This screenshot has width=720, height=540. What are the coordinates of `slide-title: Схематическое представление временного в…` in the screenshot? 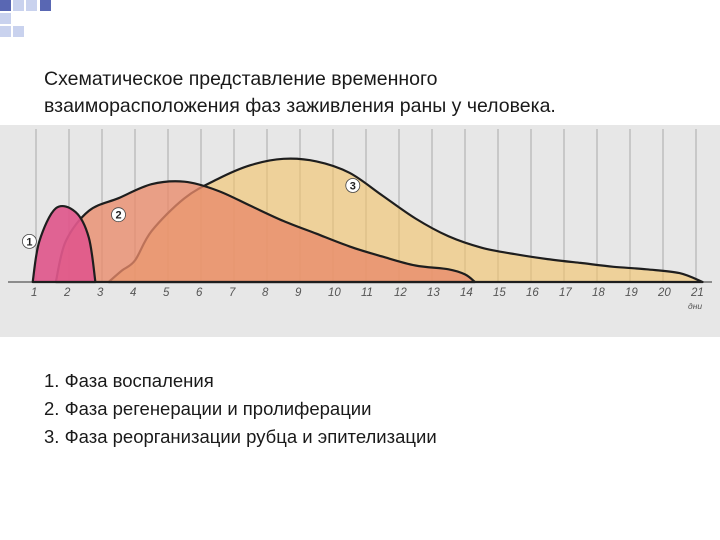 It's located at (374, 93).